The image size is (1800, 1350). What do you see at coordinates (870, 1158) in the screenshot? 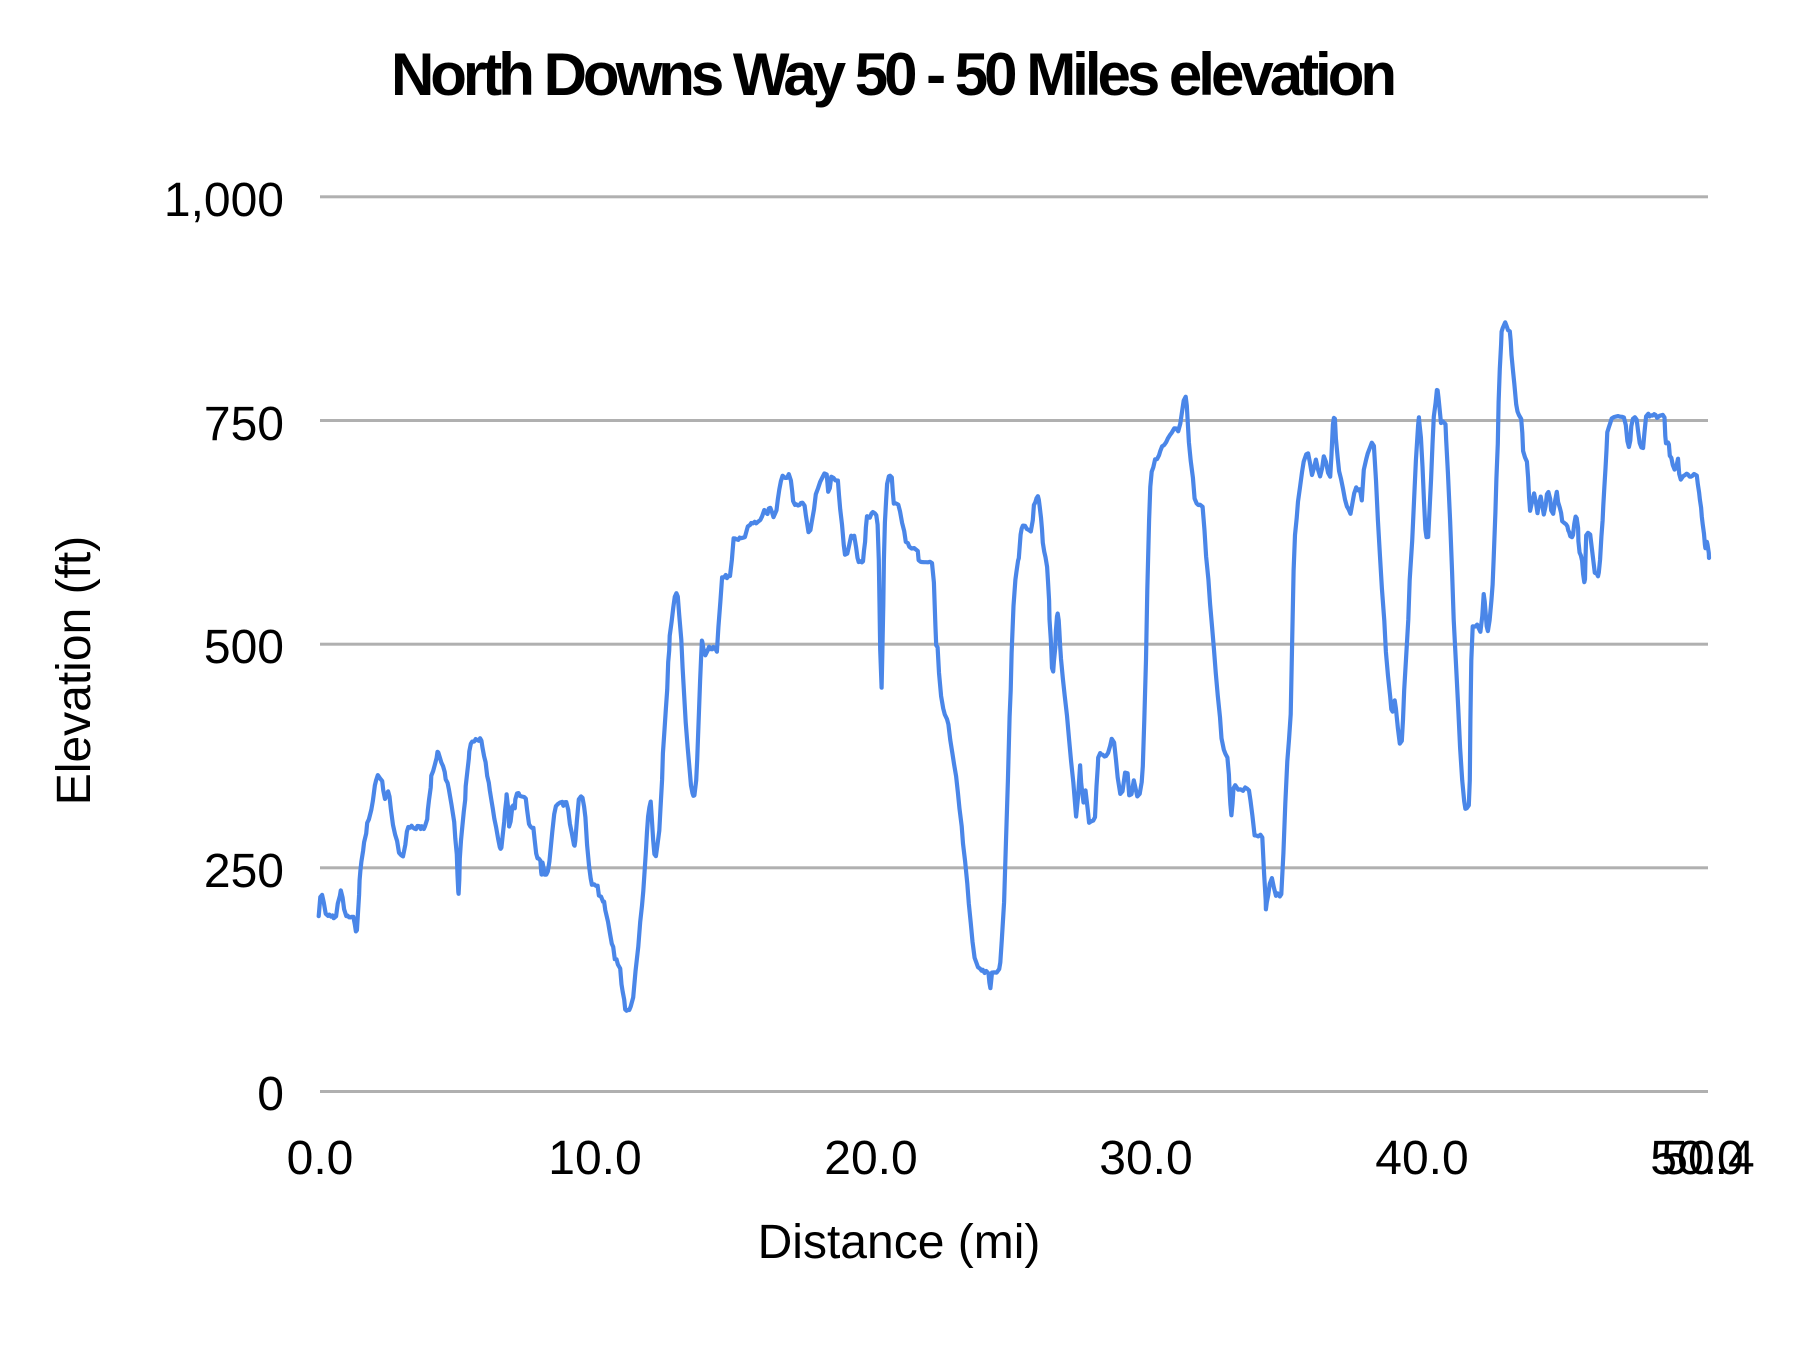
I see `svg-text: 20.0` at bounding box center [870, 1158].